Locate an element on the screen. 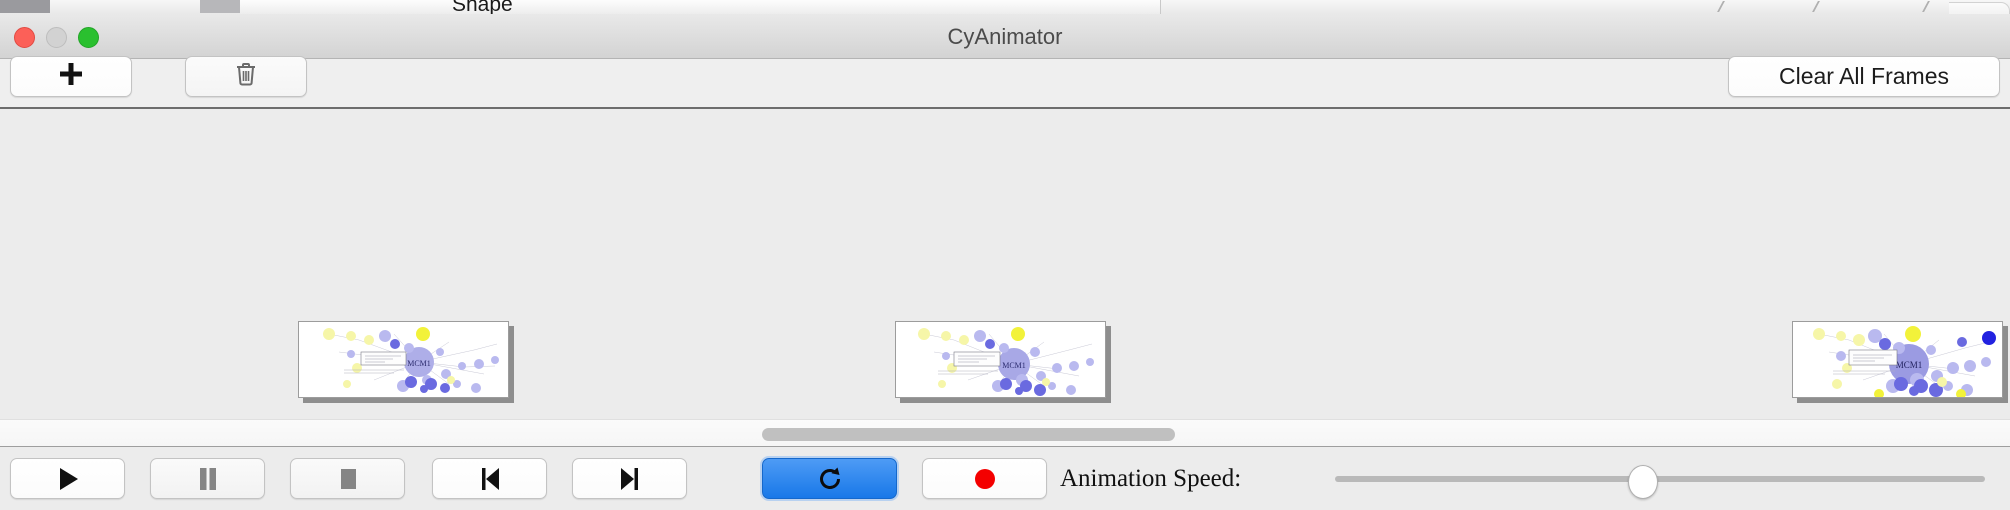 The image size is (2010, 510). background-titlebar-segment is located at coordinates (25, 6).